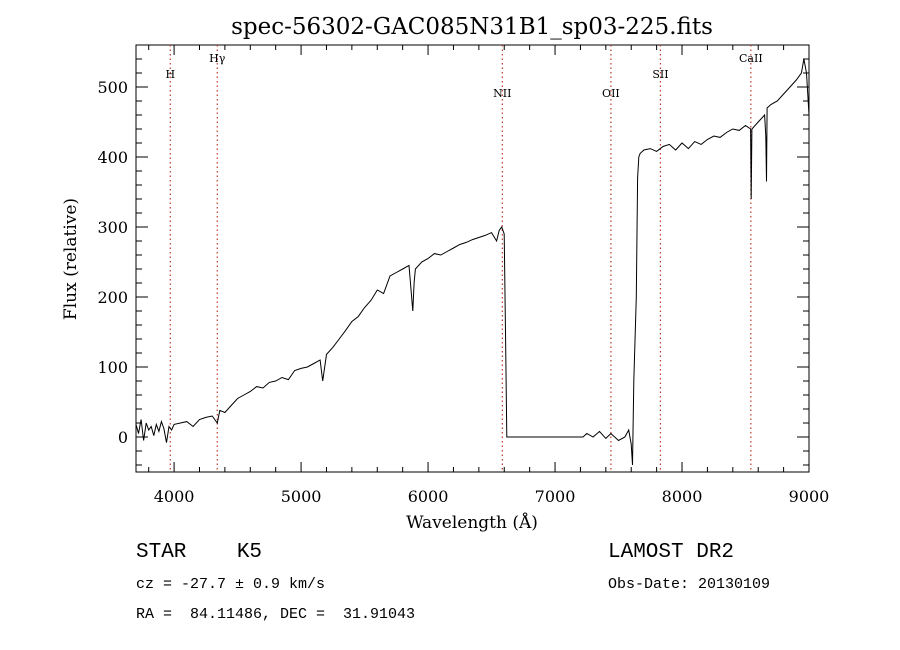 The image size is (900, 650). I want to click on spectral-line-label: CaII, so click(751, 58).